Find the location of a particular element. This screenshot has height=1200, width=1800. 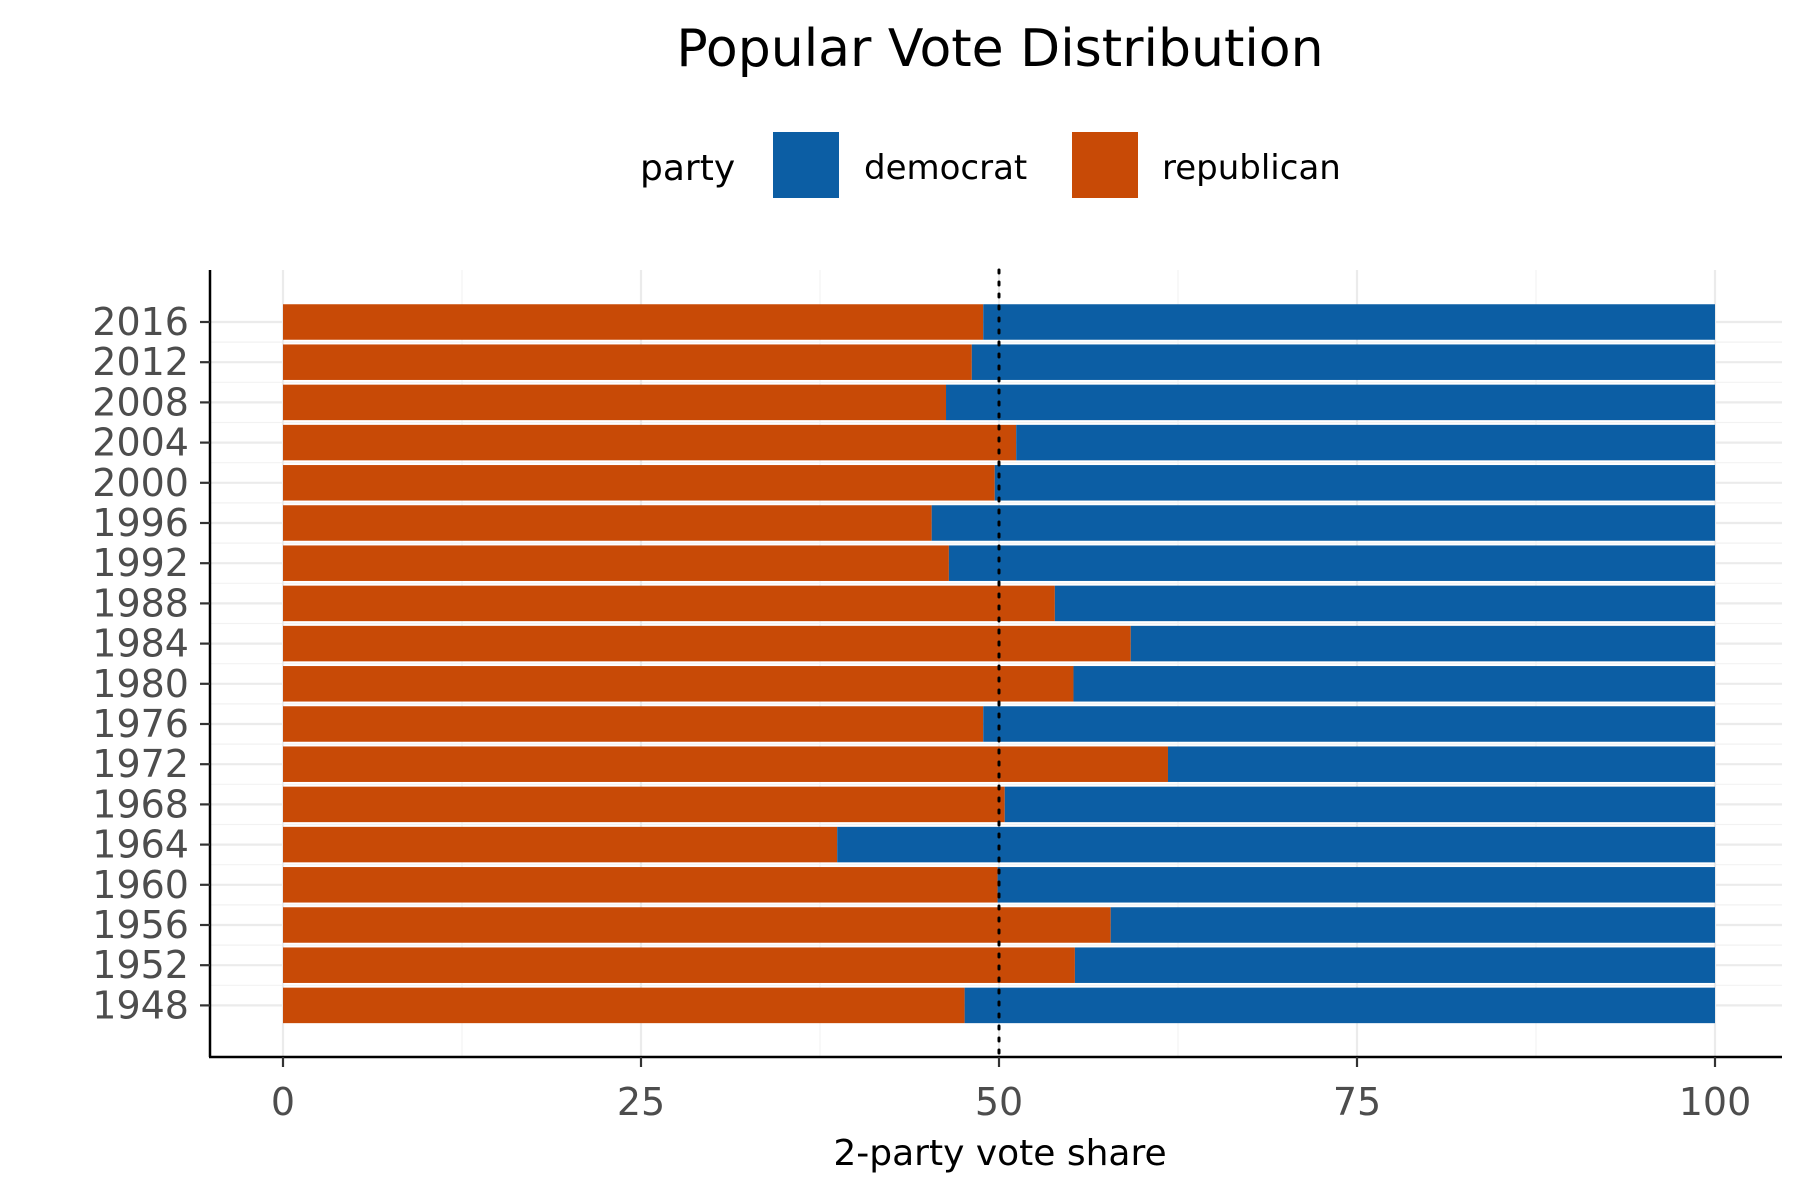

y-tick-label: 2000 is located at coordinates (140, 483).